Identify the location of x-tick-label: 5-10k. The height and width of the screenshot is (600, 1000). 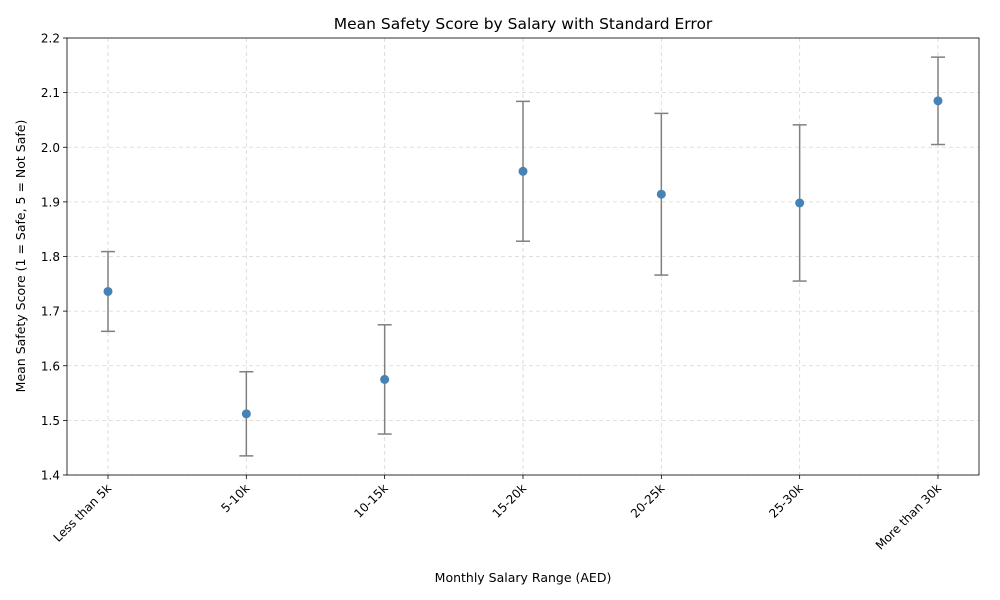
(235, 498).